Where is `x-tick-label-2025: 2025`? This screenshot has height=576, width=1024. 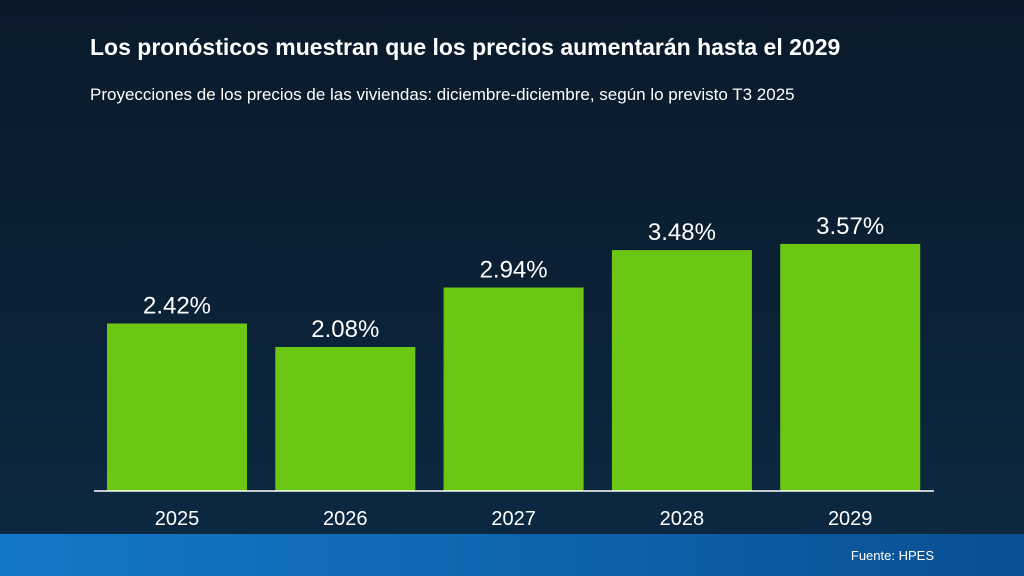
x-tick-label-2025: 2025 is located at coordinates (177, 519).